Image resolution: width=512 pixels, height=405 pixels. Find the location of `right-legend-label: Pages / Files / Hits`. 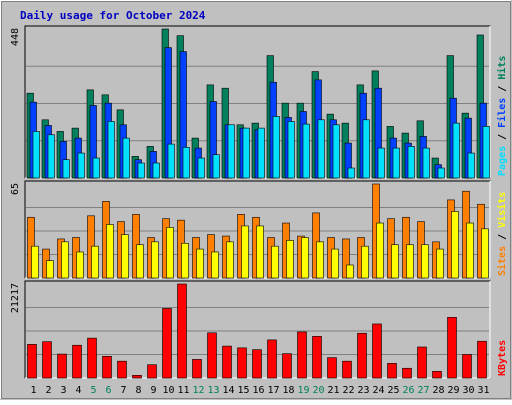

right-legend-label: Pages / Files / Hits is located at coordinates (502, 116).